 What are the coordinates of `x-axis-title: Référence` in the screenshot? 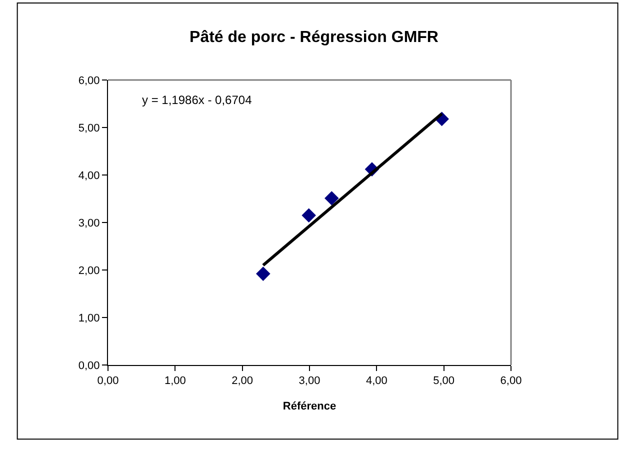 It's located at (309, 406).